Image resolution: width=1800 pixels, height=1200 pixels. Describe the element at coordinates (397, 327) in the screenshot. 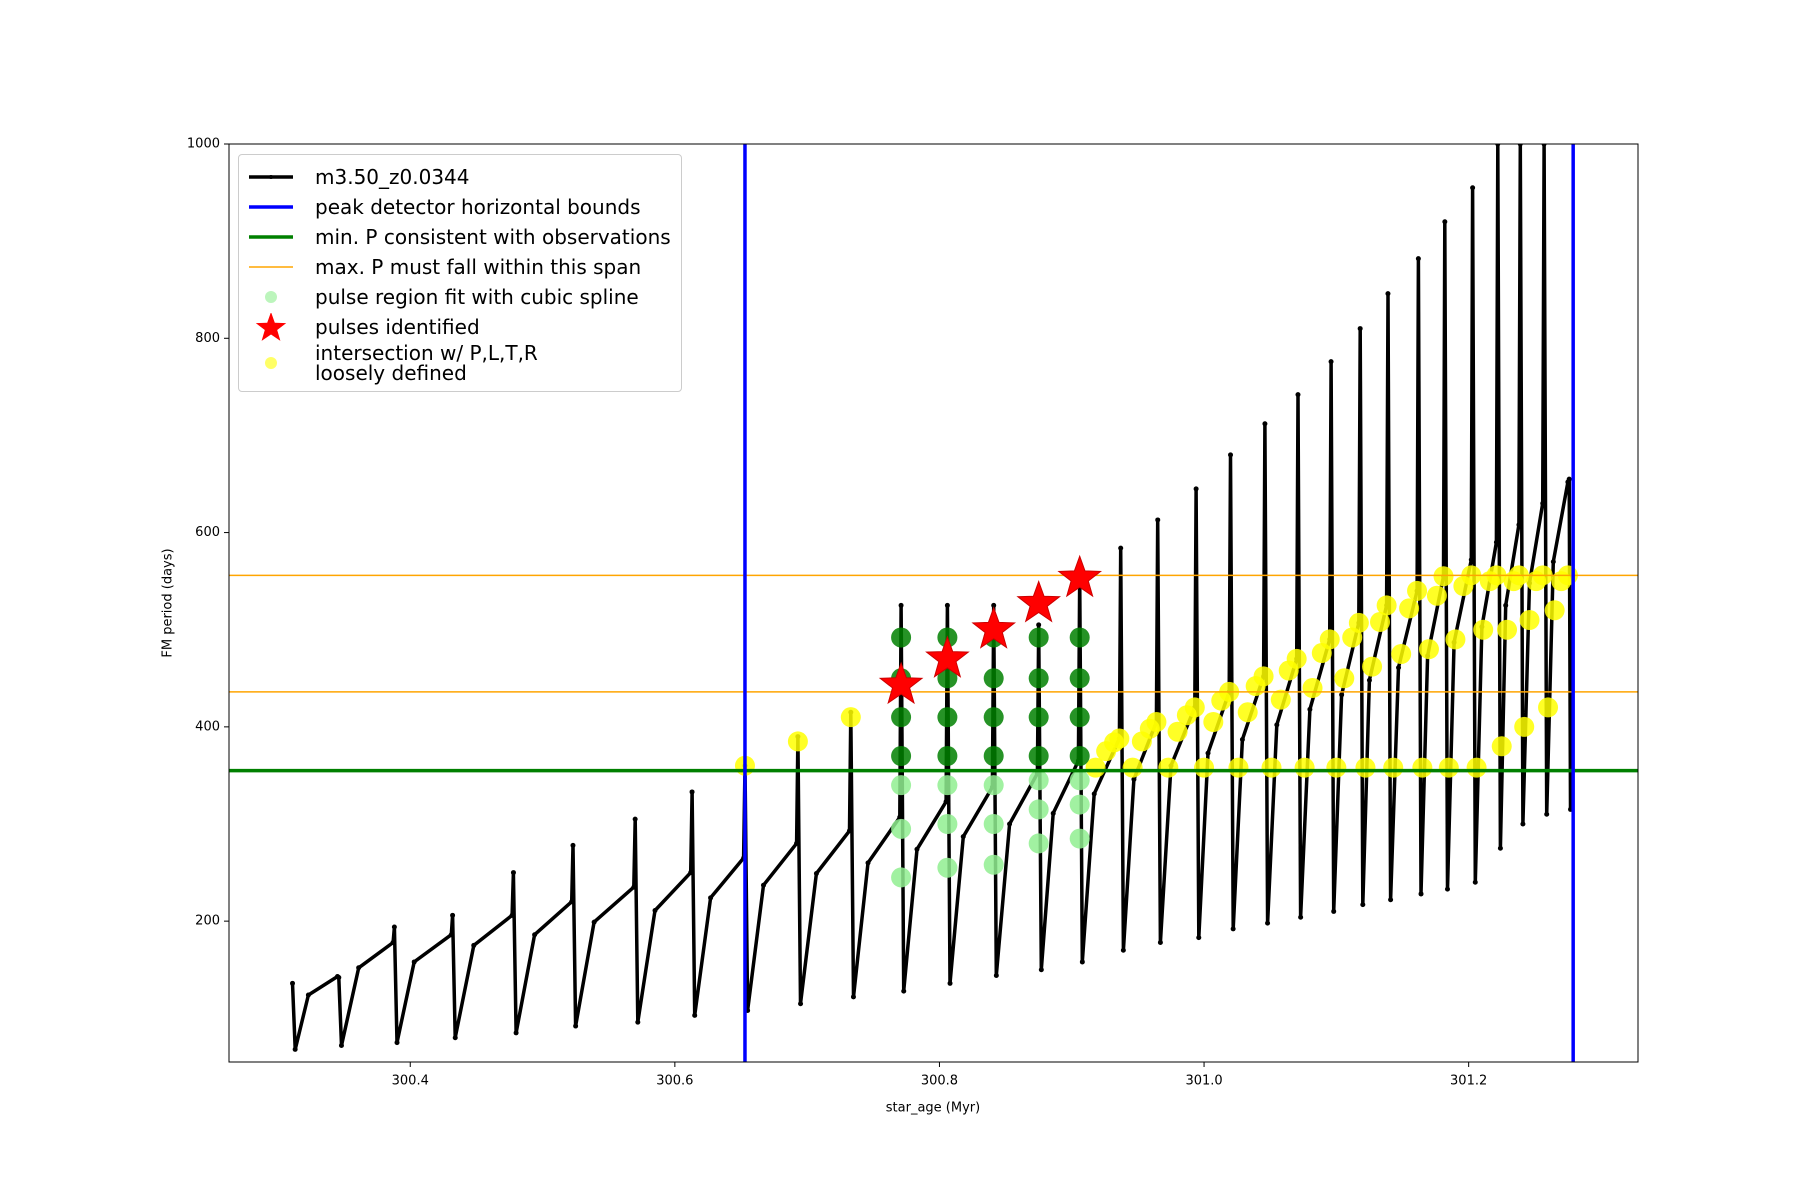

I see `legend-label: pulses identified` at that location.